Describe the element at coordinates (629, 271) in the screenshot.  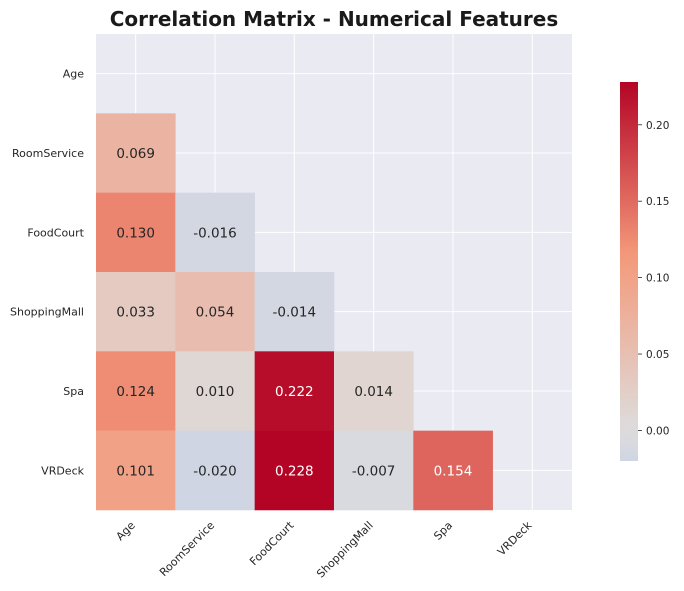
I see `colorbar-gradient` at that location.